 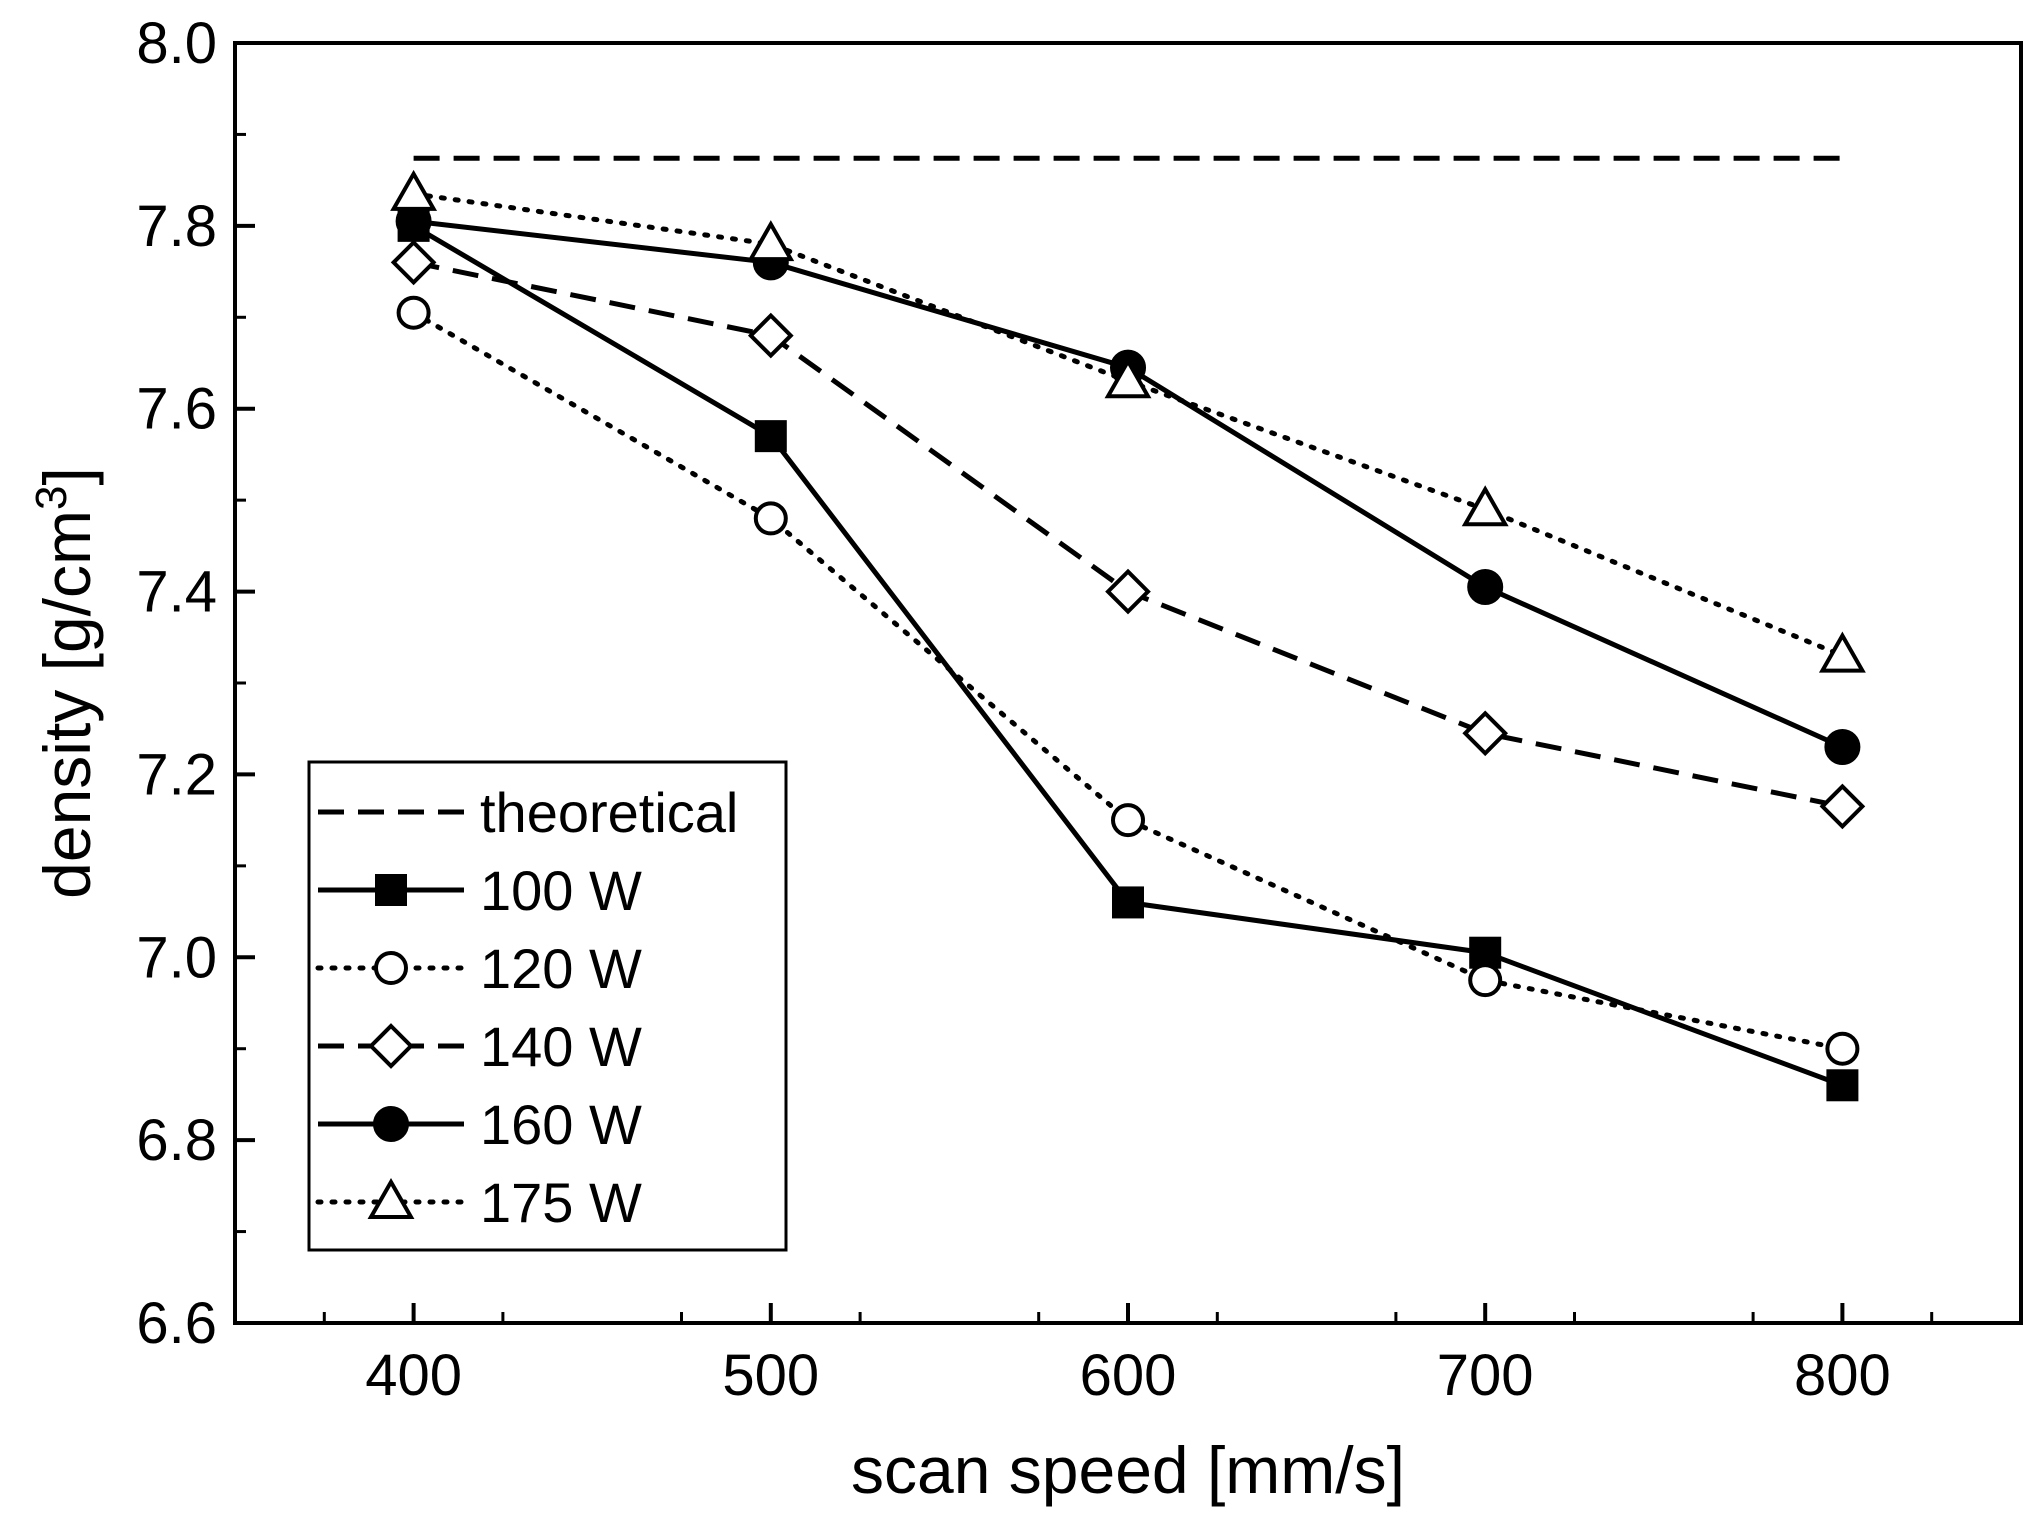 What do you see at coordinates (561, 968) in the screenshot?
I see `legend-label-120-w: 120 W` at bounding box center [561, 968].